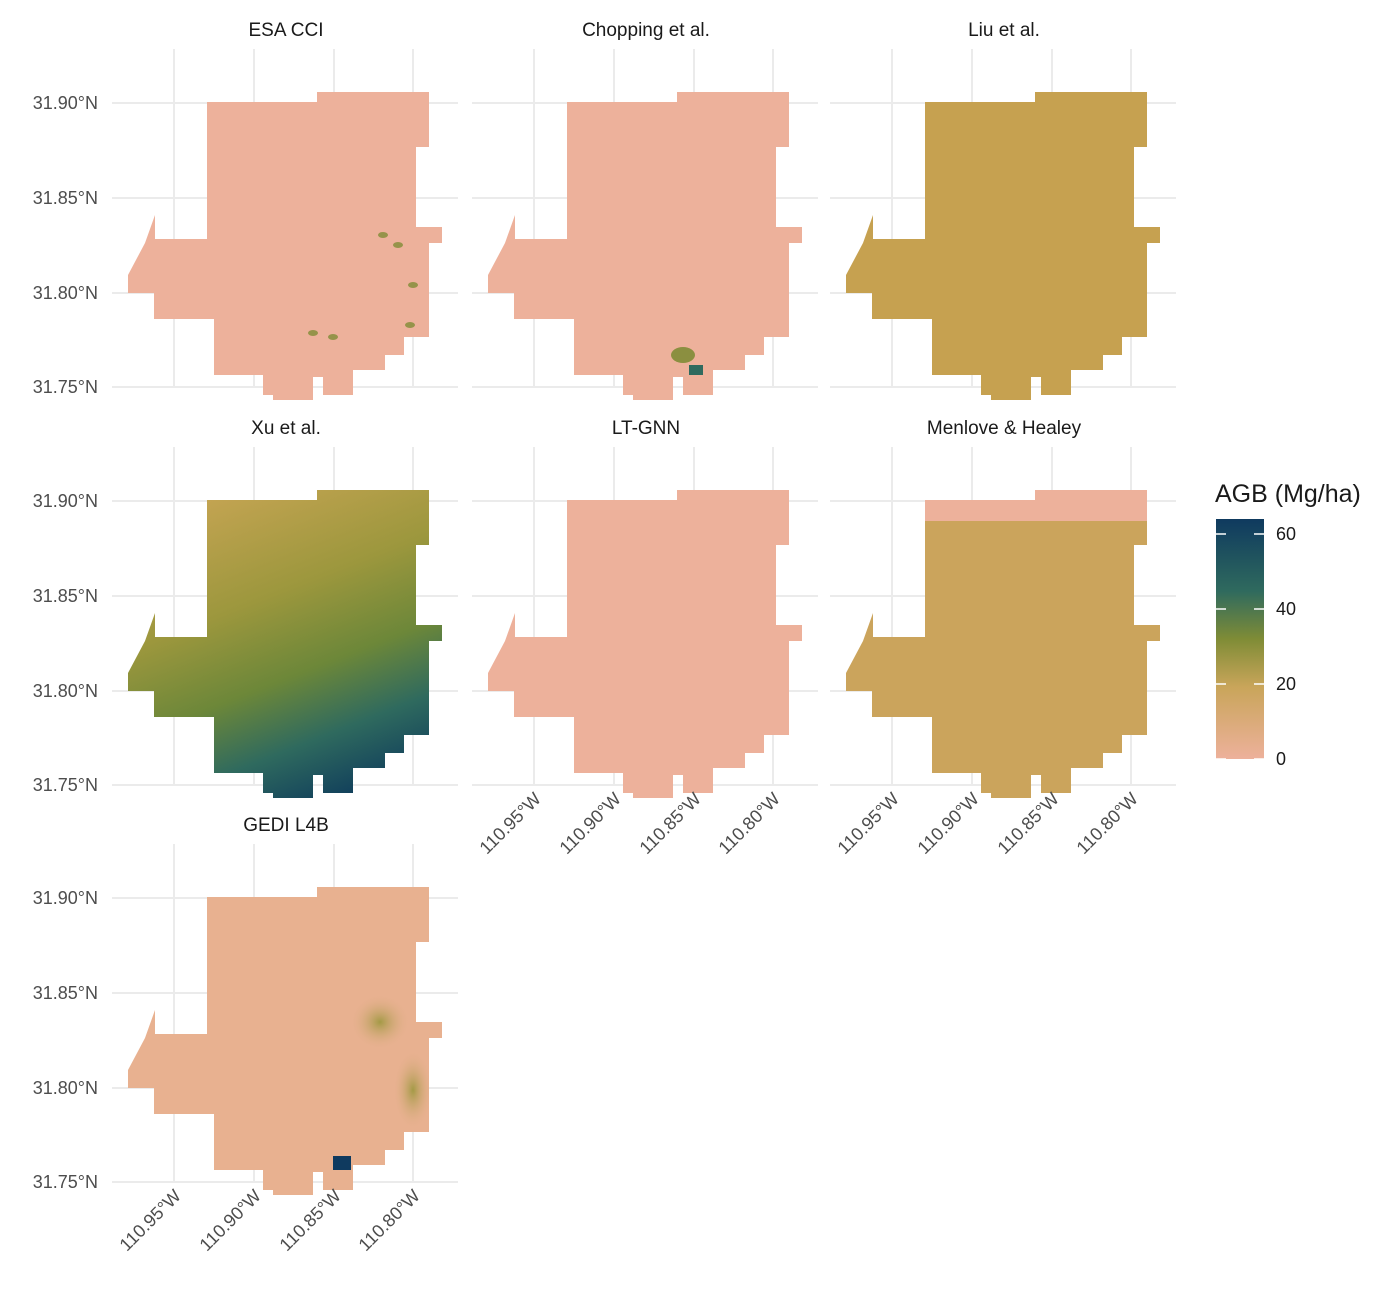  Describe the element at coordinates (1281, 759) in the screenshot. I see `legend-tick-label: 0` at that location.